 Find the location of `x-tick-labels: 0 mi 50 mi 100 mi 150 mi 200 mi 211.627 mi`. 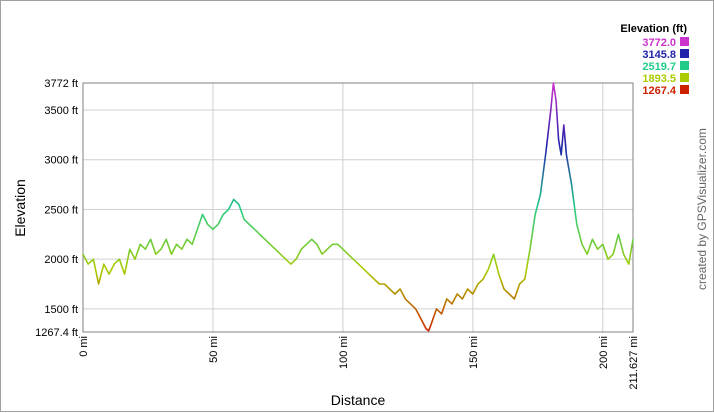

x-tick-labels: 0 mi 50 mi 100 mi 150 mi 200 mi 211.627 mi is located at coordinates (359, 363).